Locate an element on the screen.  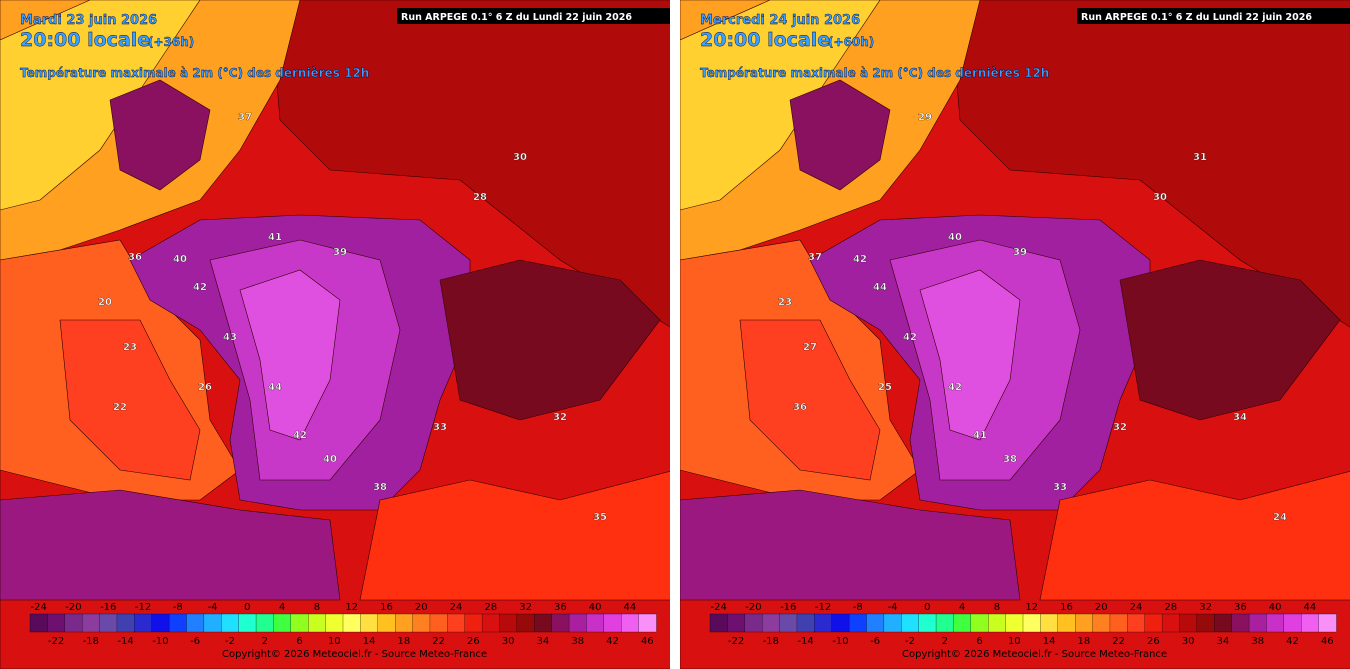
temperature-label: 44 is located at coordinates (880, 287).